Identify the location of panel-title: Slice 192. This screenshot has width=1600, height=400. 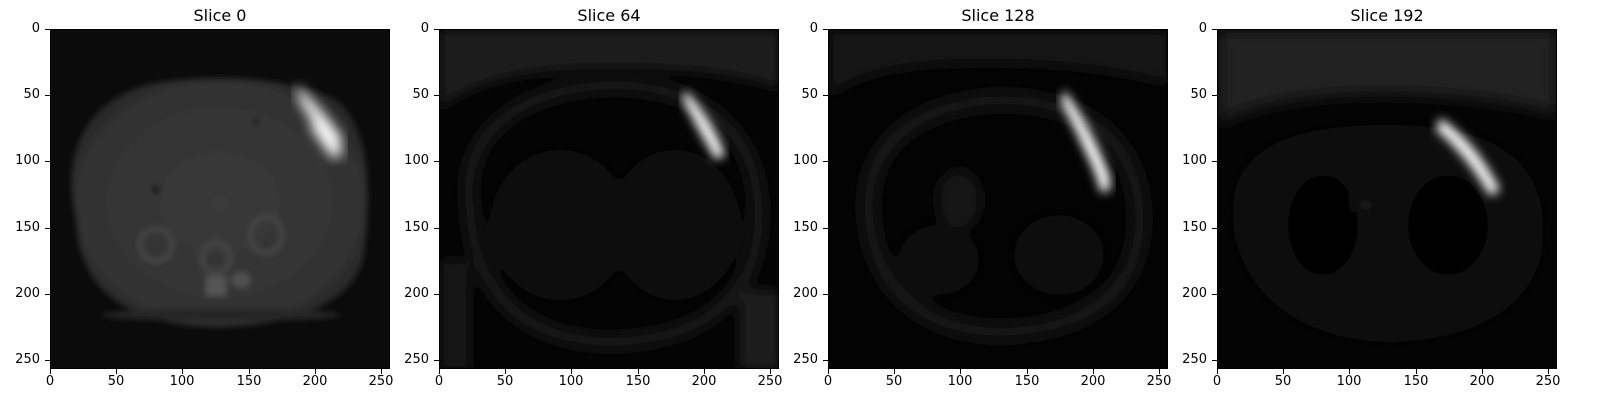
(1387, 15).